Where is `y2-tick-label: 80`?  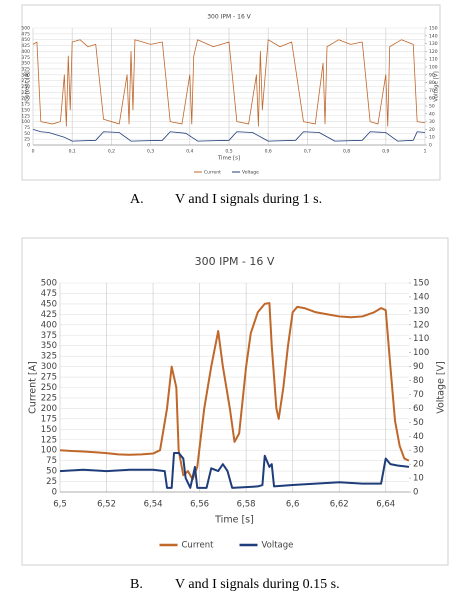 y2-tick-label: 80 is located at coordinates (418, 381).